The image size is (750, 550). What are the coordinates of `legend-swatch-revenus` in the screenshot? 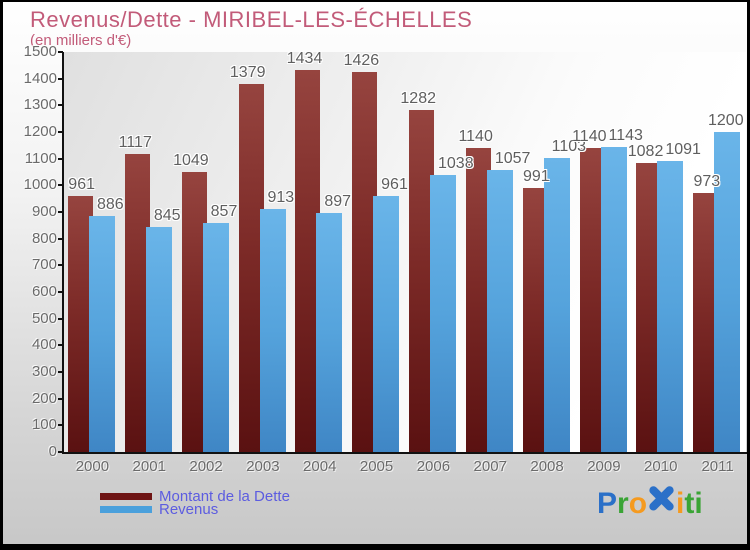 It's located at (126, 509).